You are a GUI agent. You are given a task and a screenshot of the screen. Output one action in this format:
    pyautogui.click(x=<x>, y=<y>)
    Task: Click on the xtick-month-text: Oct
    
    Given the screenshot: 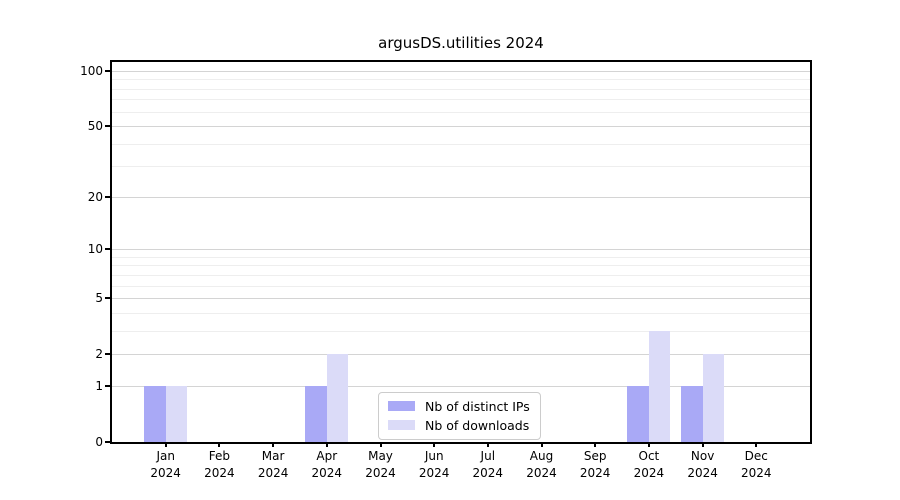 What is the action you would take?
    pyautogui.click(x=649, y=456)
    